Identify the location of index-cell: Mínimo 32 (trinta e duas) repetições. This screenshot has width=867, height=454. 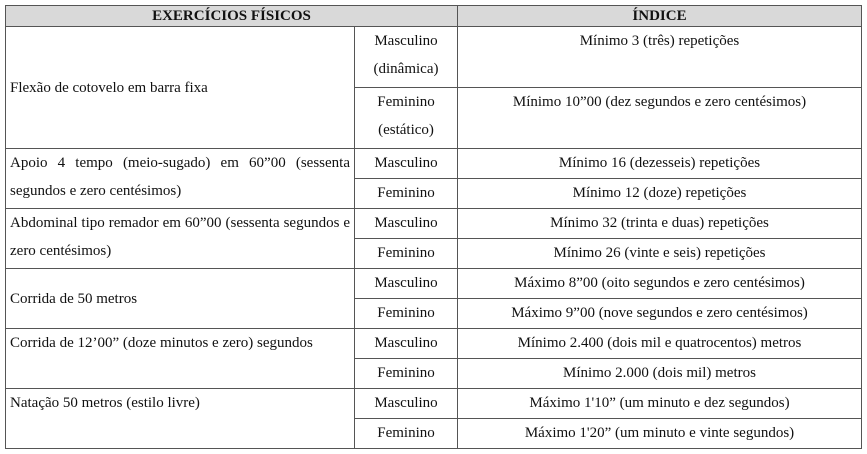
(659, 223).